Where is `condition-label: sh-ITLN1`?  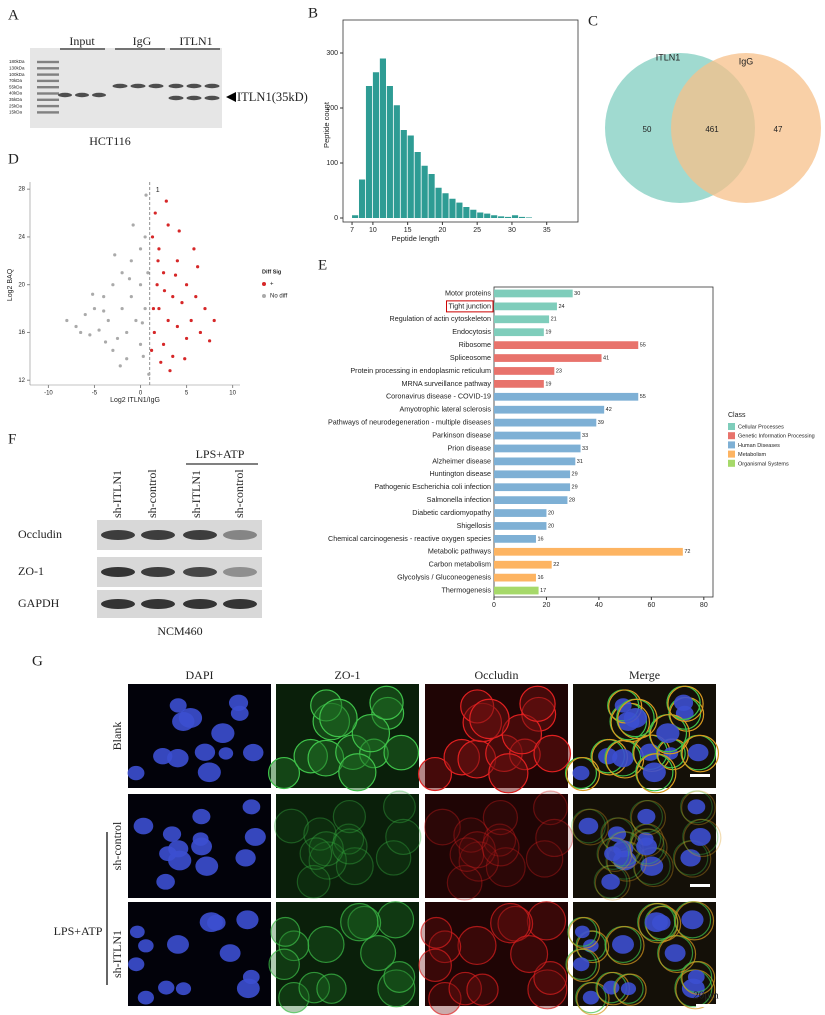
condition-label: sh-ITLN1 is located at coordinates (117, 494).